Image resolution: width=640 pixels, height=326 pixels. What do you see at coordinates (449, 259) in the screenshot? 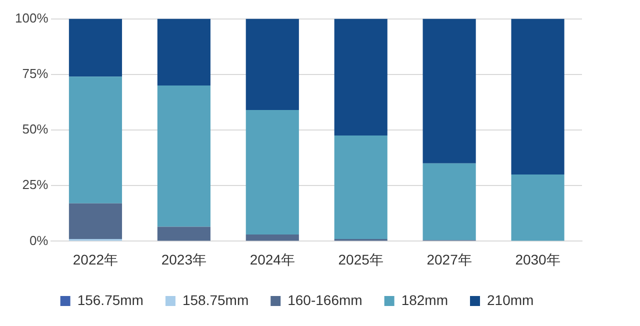
I see `x-tick-label: 2027年` at bounding box center [449, 259].